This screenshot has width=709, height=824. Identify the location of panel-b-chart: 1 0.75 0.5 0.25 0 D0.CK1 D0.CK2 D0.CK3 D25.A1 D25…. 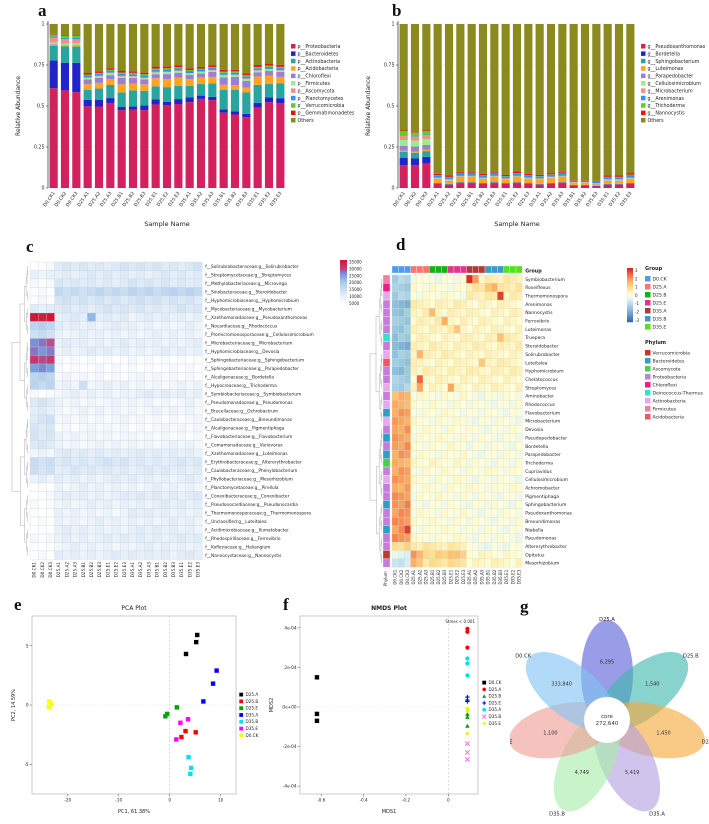
(532, 118).